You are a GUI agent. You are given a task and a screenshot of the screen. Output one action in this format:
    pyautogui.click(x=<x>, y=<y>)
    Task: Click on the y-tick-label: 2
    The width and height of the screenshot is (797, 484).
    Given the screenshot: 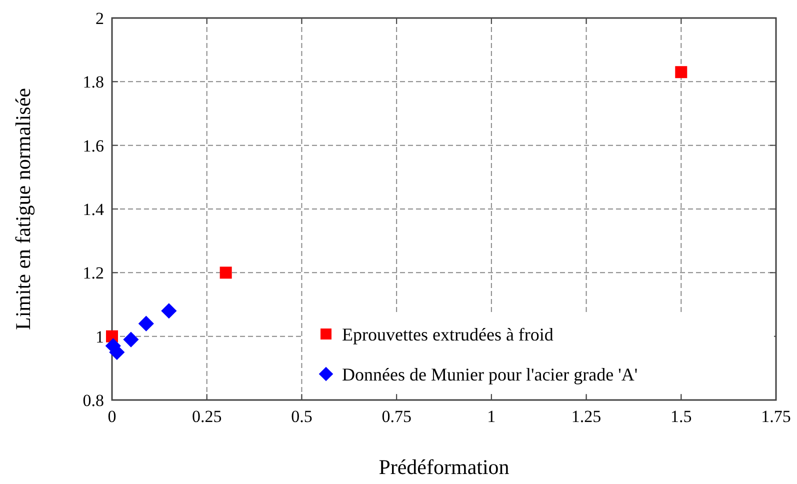 What is the action you would take?
    pyautogui.click(x=100, y=18)
    